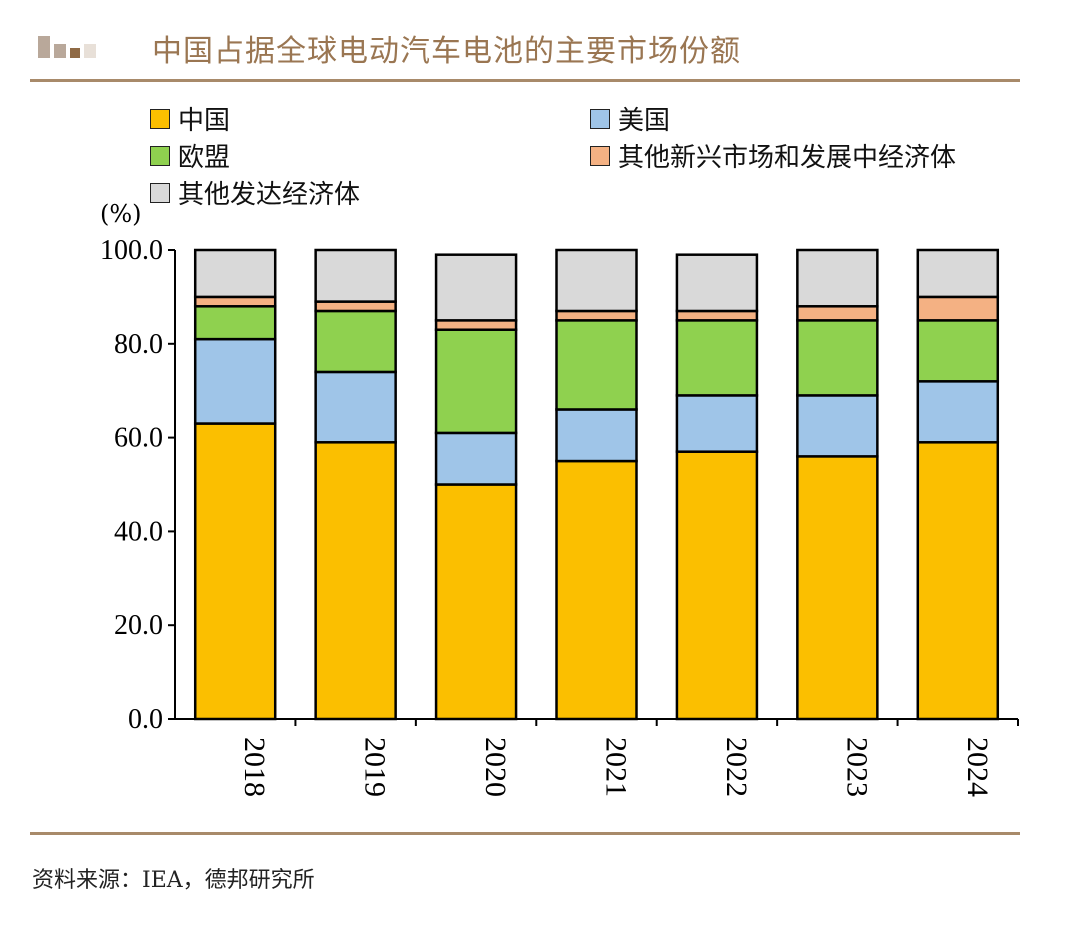 The height and width of the screenshot is (925, 1080). Describe the element at coordinates (773, 155) in the screenshot. I see `legend-item-emerging: 其他新兴市场和发展中经济体` at that location.